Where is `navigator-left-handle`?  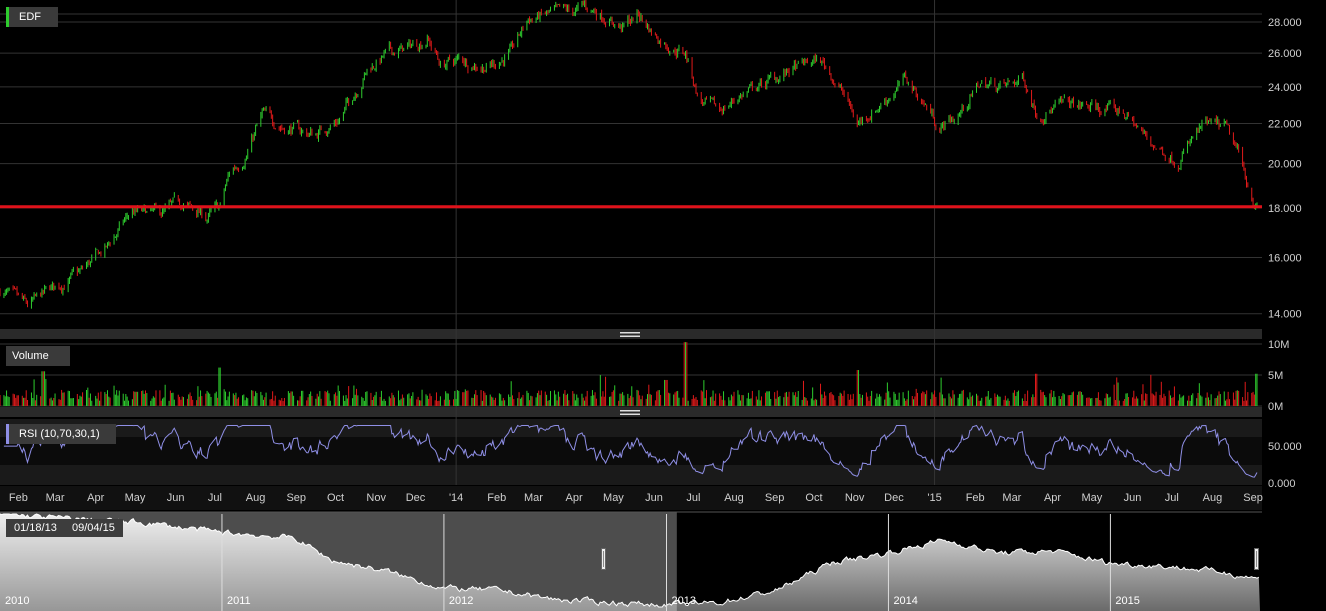 navigator-left-handle is located at coordinates (603, 559).